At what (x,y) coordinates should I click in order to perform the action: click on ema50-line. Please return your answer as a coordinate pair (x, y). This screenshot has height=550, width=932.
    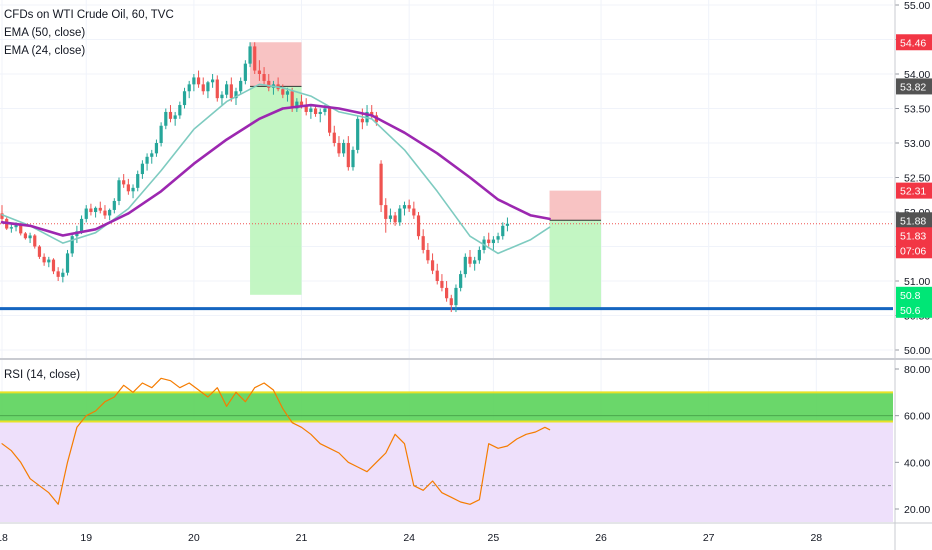
    Looking at the image, I should click on (275, 170).